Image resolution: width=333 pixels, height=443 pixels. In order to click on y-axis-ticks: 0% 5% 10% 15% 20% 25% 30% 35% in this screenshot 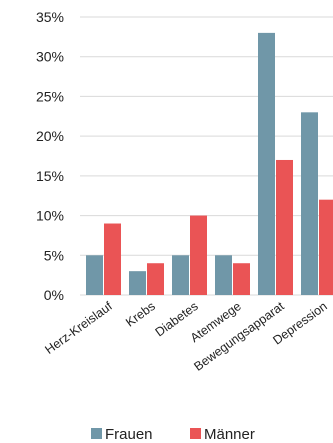, I will do `click(50, 156)`.